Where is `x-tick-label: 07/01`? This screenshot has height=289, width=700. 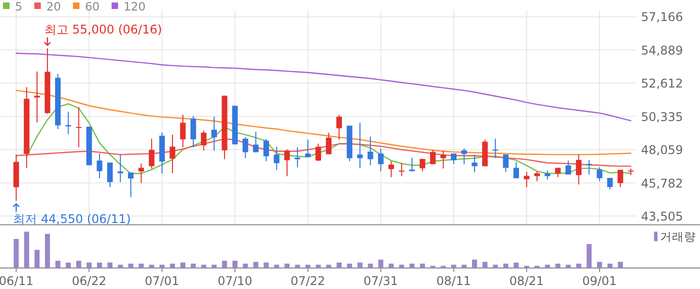
x-tick-label: 07/01 is located at coordinates (162, 281).